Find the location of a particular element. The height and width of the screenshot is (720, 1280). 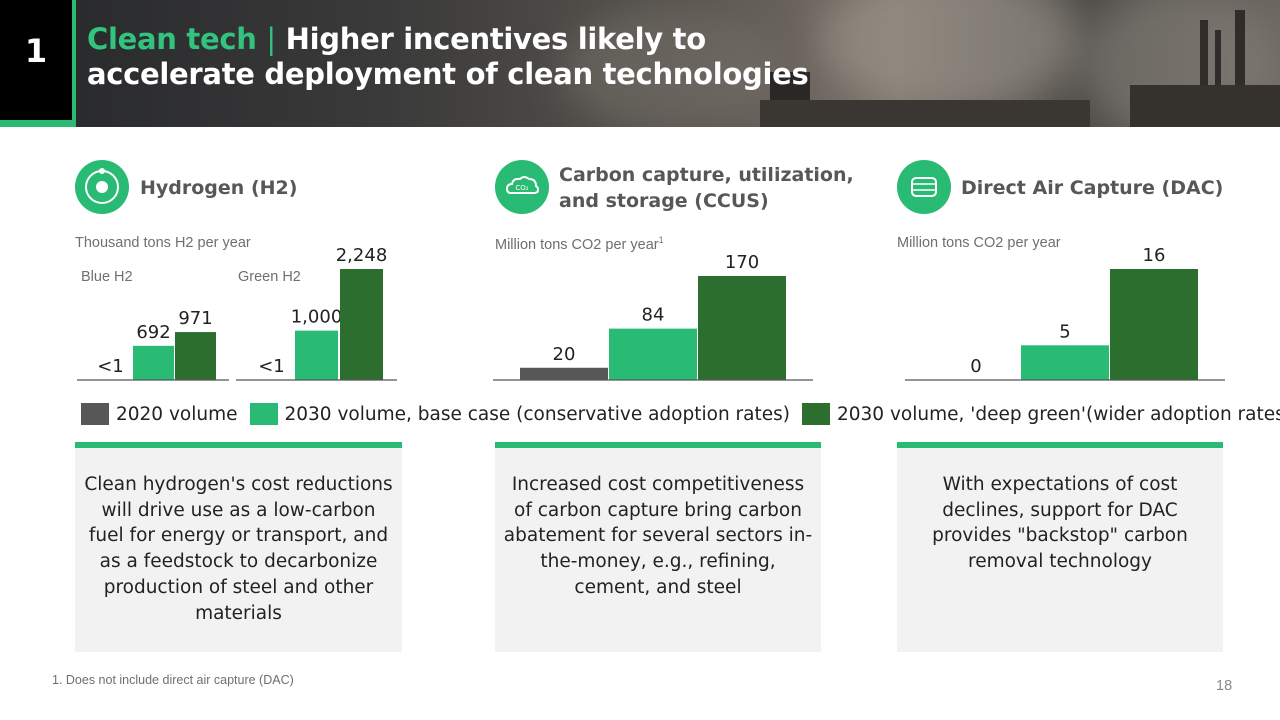

co2-cloud-icon: CO₂ is located at coordinates (522, 187).